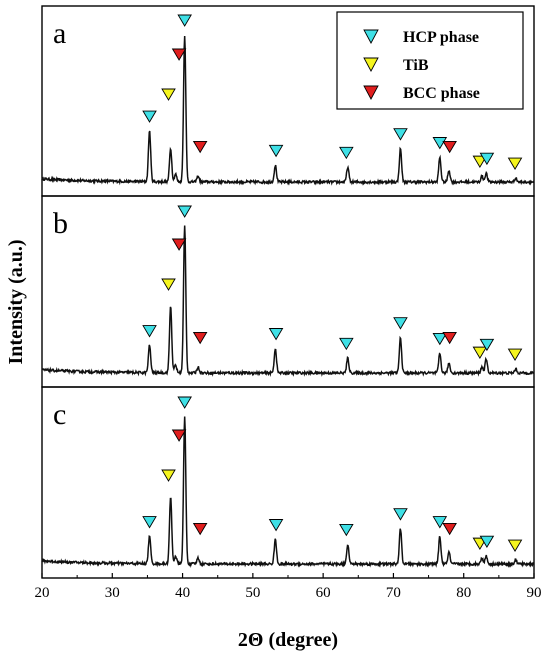 The width and height of the screenshot is (550, 662). Describe the element at coordinates (393, 593) in the screenshot. I see `x-tick-label: 70` at that location.